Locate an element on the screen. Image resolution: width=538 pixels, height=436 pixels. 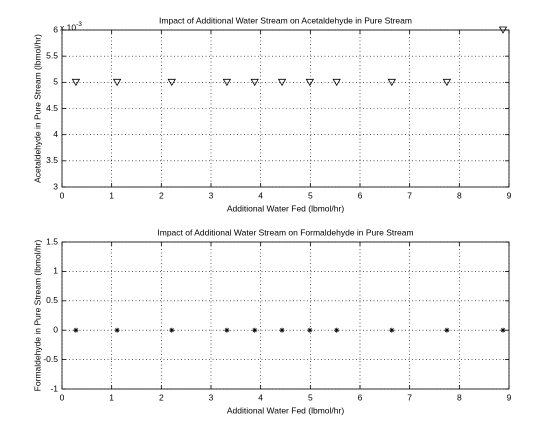
y-tick-label: 5 is located at coordinates (55, 82).